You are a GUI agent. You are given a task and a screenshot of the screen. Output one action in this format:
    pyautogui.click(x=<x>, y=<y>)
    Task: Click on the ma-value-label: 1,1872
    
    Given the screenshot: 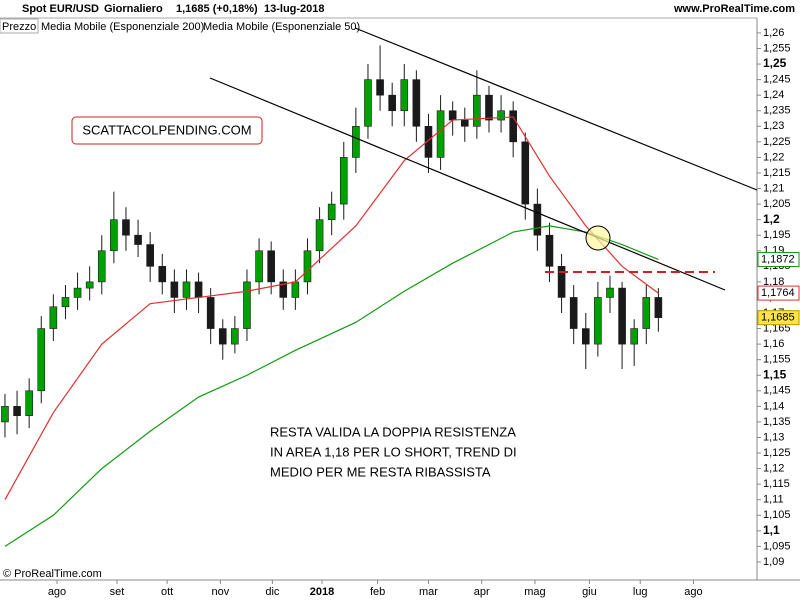 What is the action you would take?
    pyautogui.click(x=778, y=259)
    